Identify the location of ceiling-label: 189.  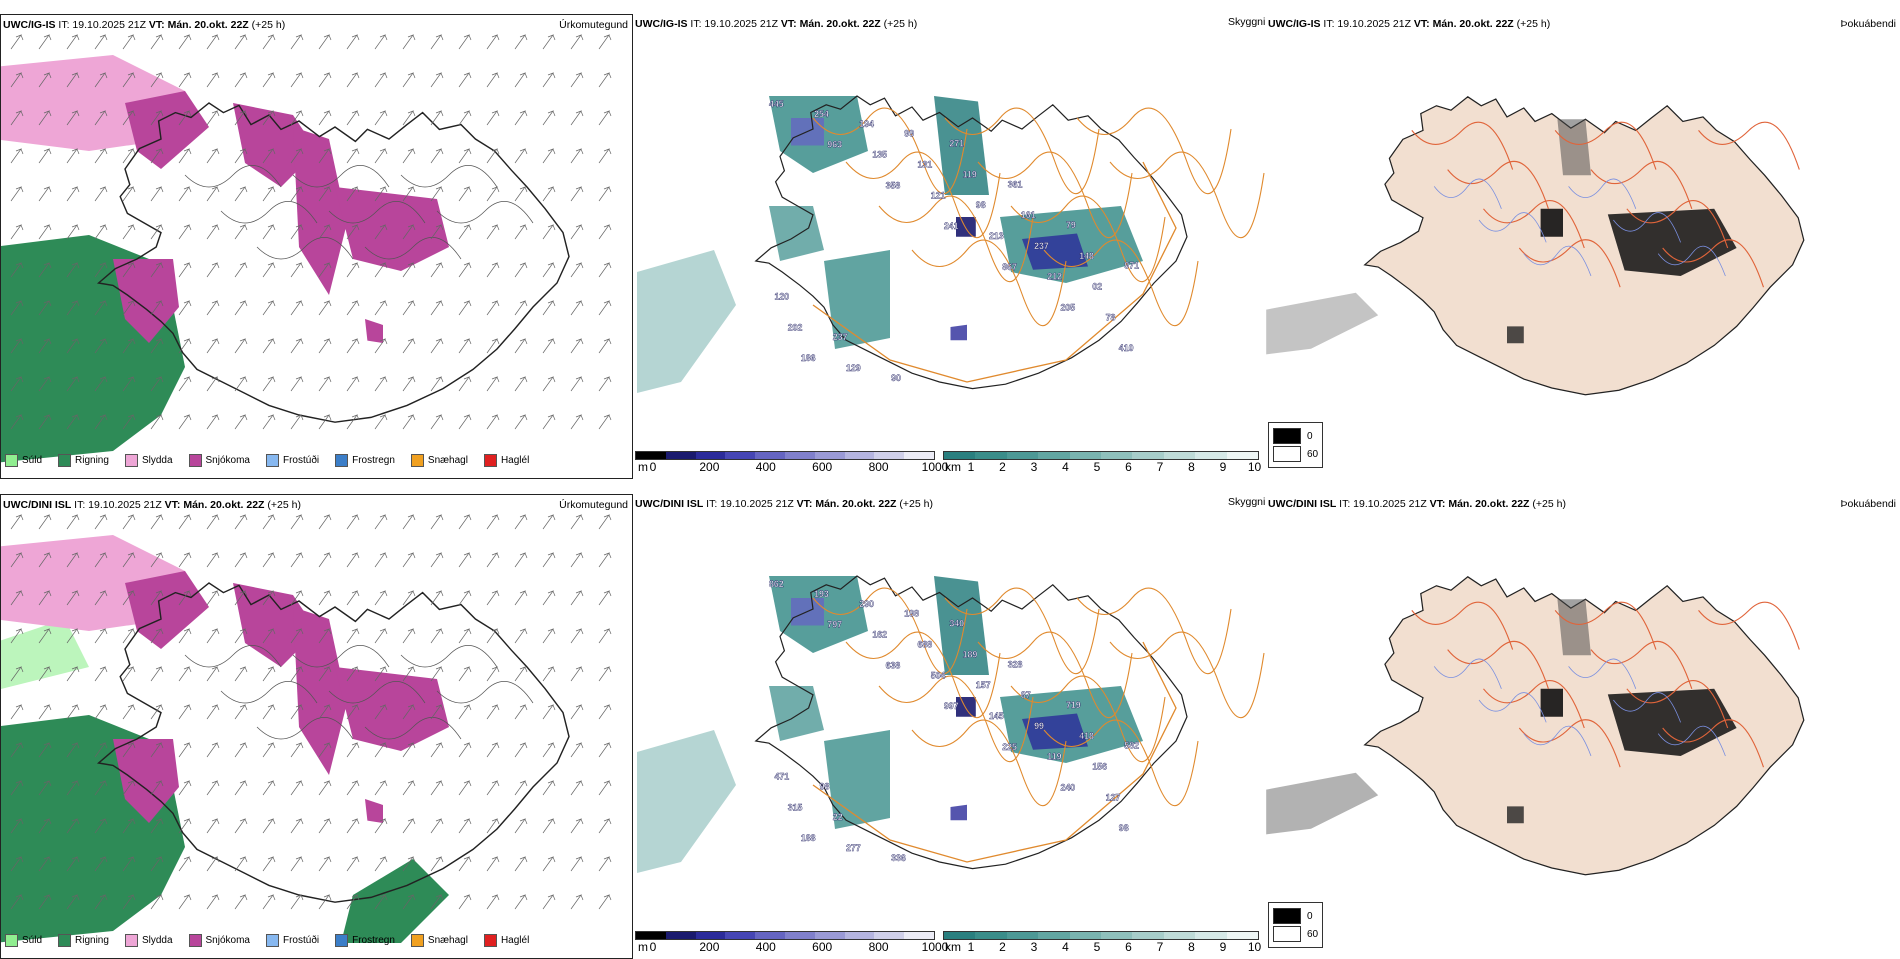
(970, 654).